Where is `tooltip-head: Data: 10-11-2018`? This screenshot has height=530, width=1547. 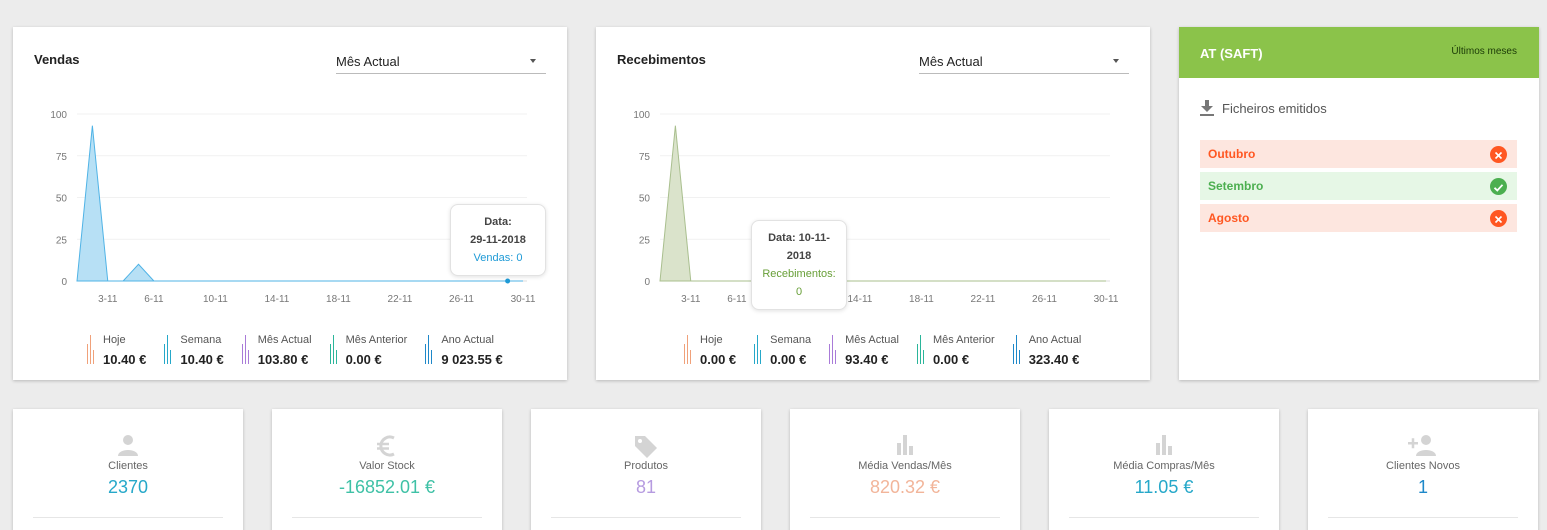
tooltip-head: Data: 10-11-2018 is located at coordinates (799, 247).